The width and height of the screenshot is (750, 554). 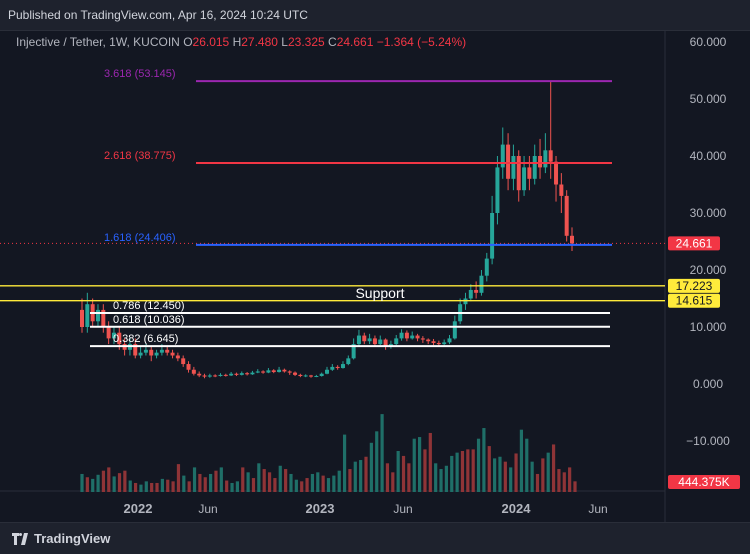 I want to click on tradingview-brand: TradingView, so click(x=61, y=538).